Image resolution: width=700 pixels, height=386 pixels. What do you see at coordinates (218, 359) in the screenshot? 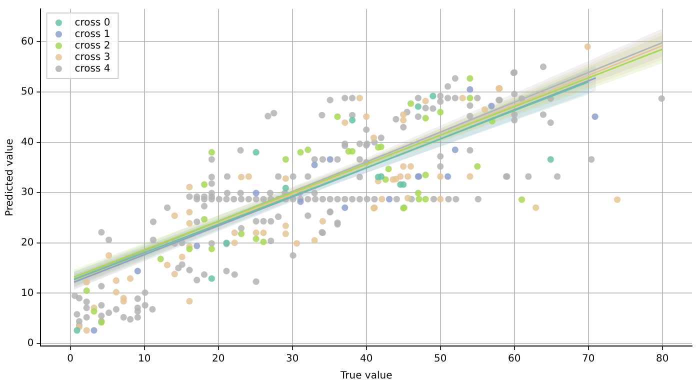
I see `x-tick-label: 20` at bounding box center [218, 359].